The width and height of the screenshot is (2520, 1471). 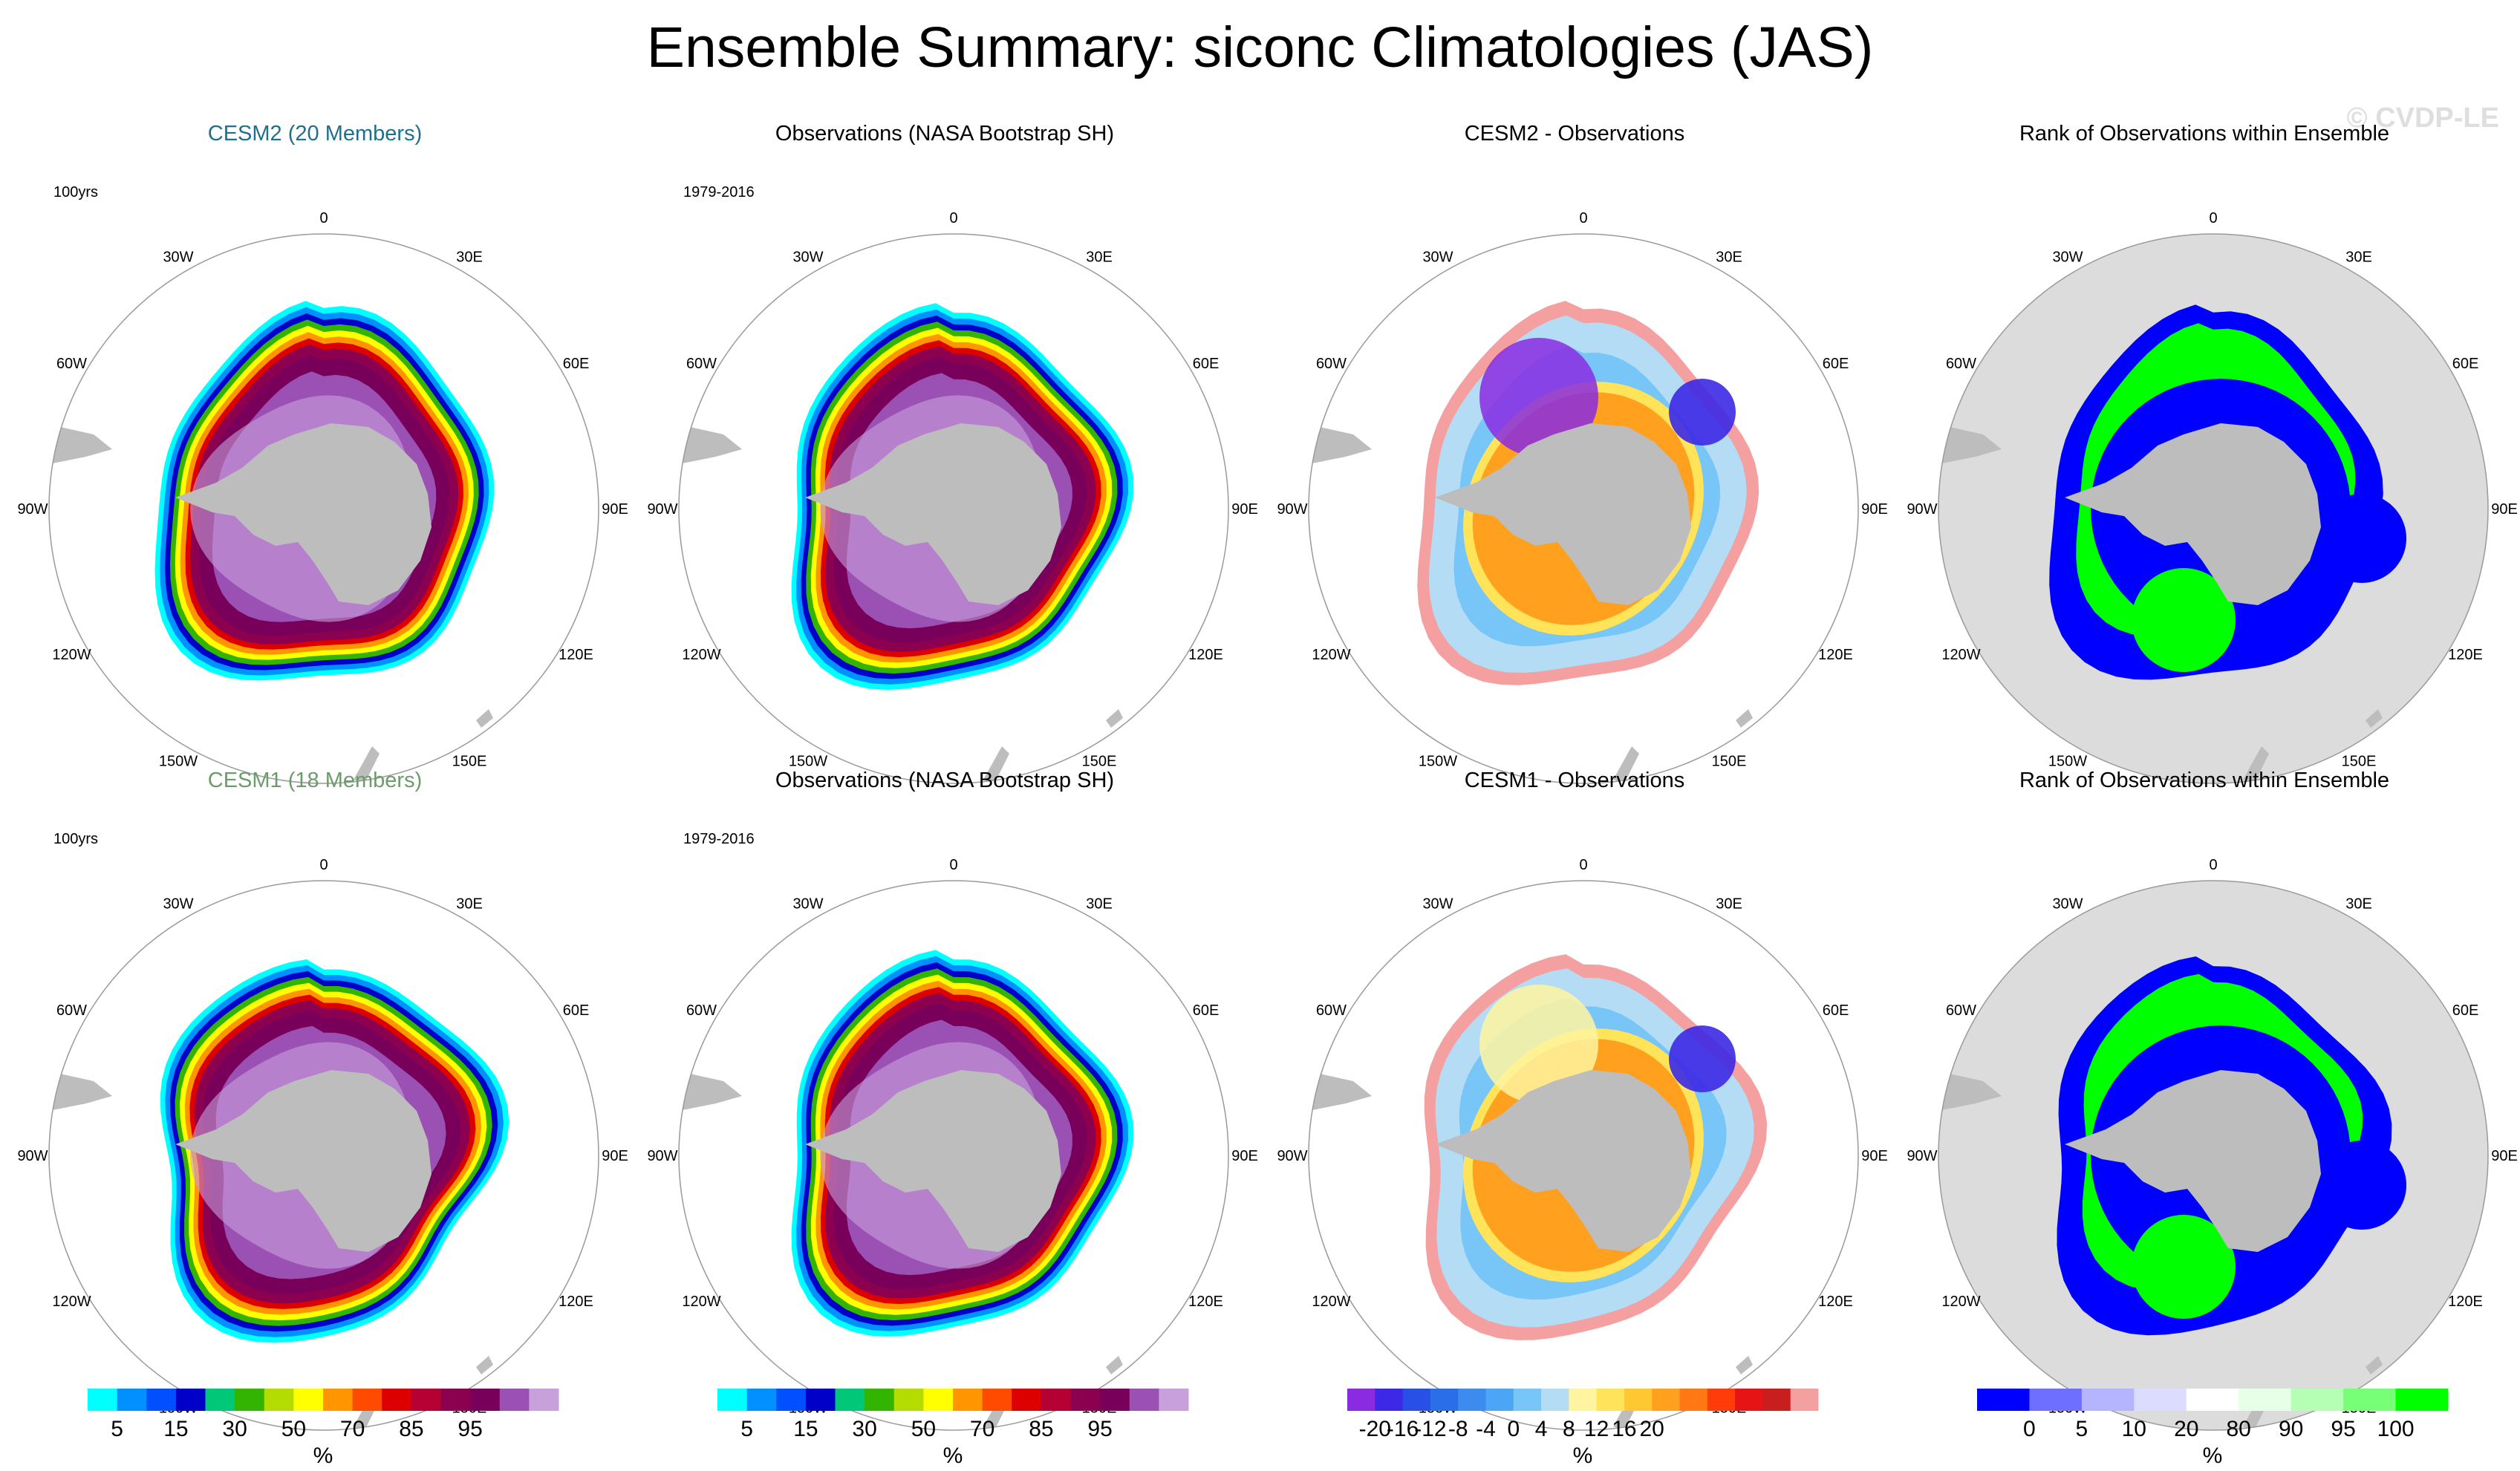 I want to click on panel-title: CESM2 - Observations, so click(x=1575, y=134).